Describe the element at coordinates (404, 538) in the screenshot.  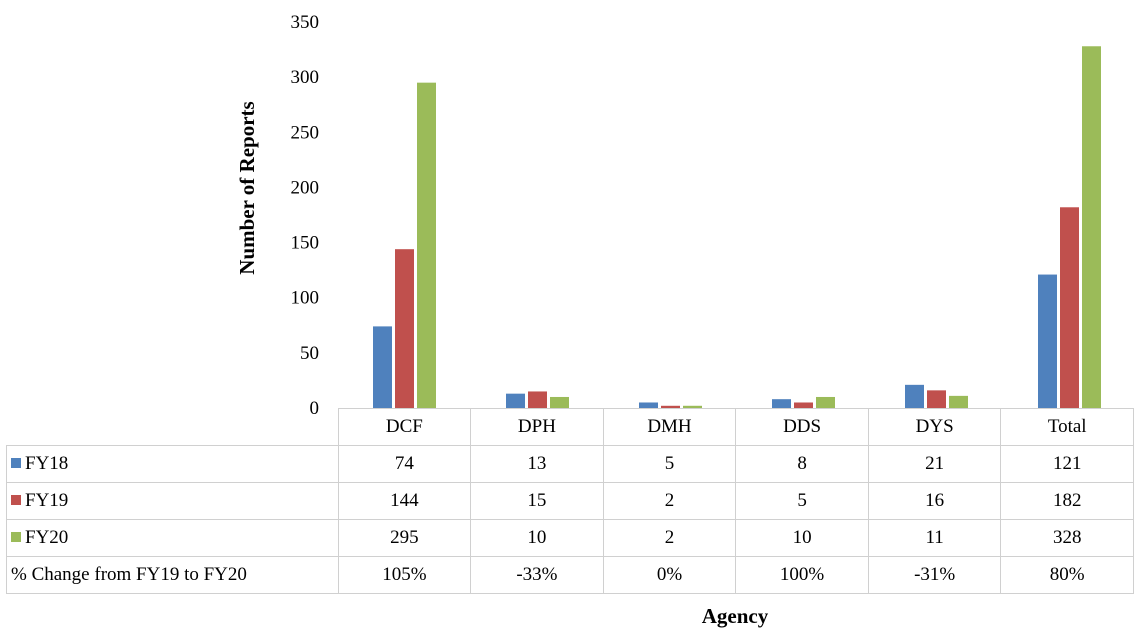
I see `table-cell: 295` at that location.